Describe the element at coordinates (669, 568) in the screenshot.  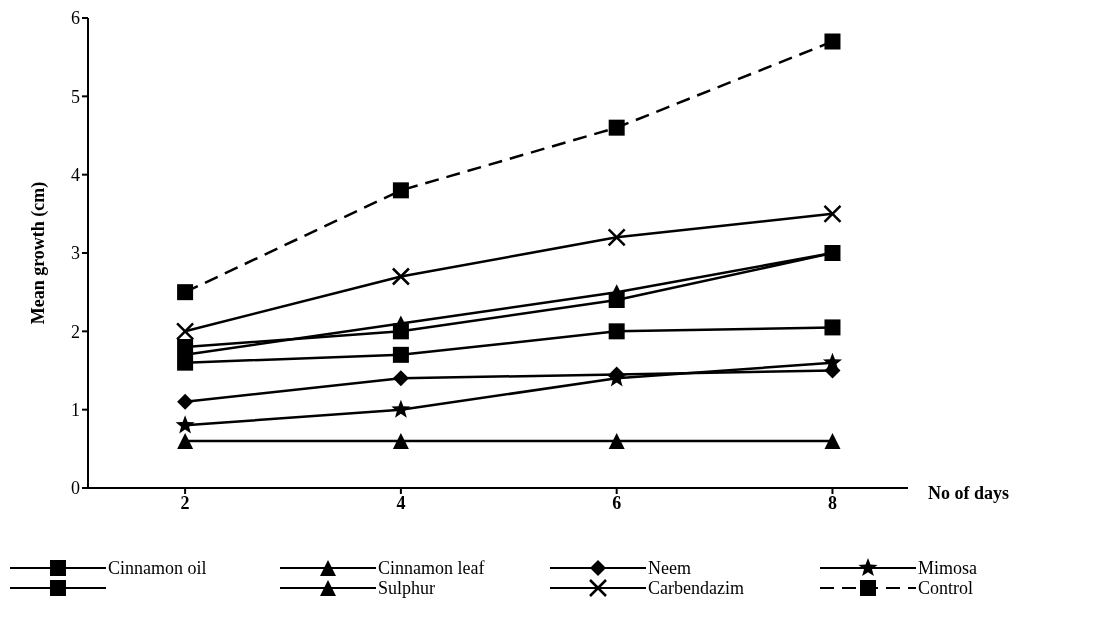
I see `legend-label: Neem` at that location.